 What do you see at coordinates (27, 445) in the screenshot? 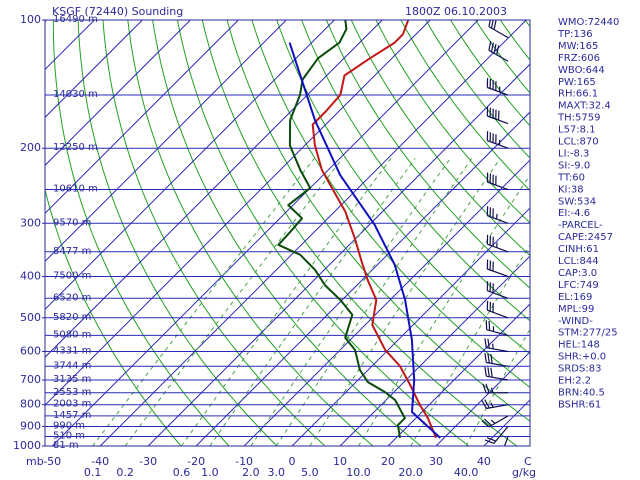
I see `y-tick-label: 1000` at bounding box center [27, 445].